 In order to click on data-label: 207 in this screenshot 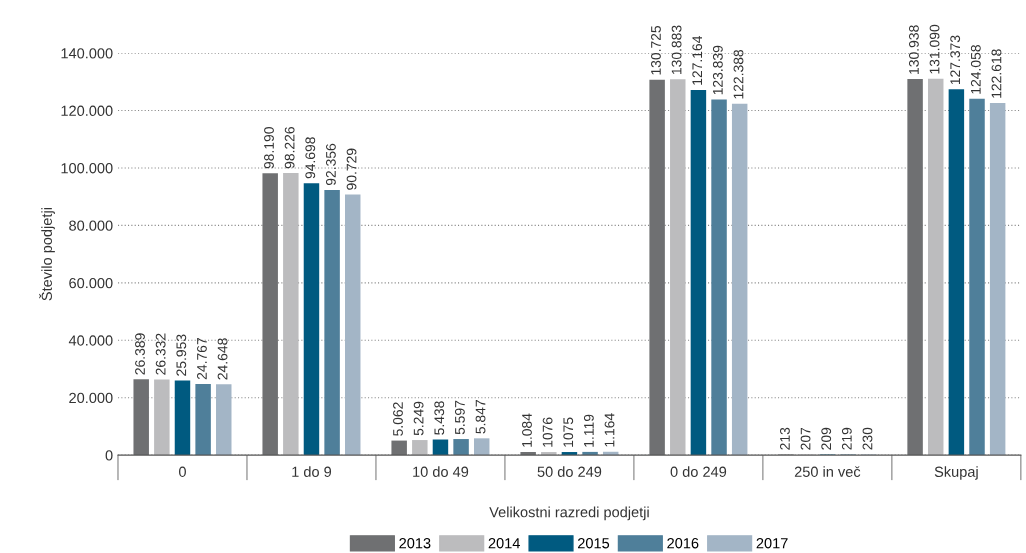, I will do `click(805, 438)`.